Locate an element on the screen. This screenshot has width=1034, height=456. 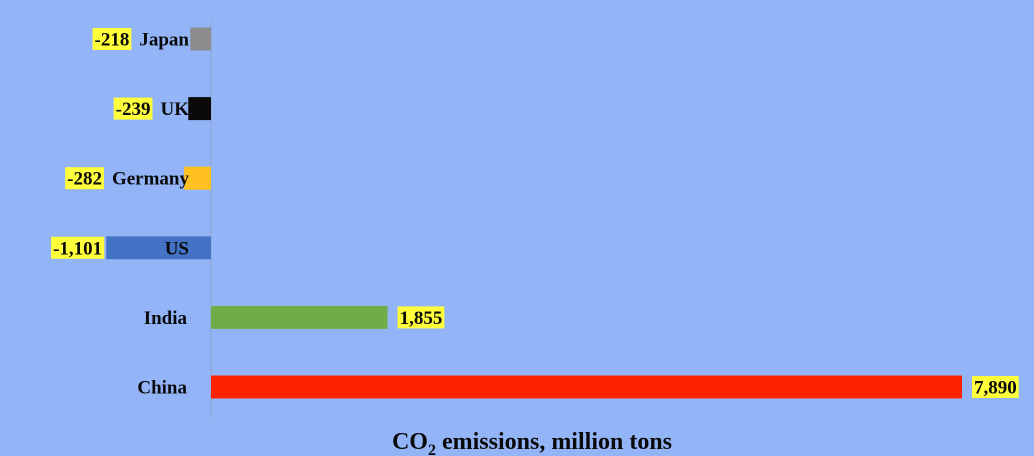
data-label-bg-china is located at coordinates (995, 387).